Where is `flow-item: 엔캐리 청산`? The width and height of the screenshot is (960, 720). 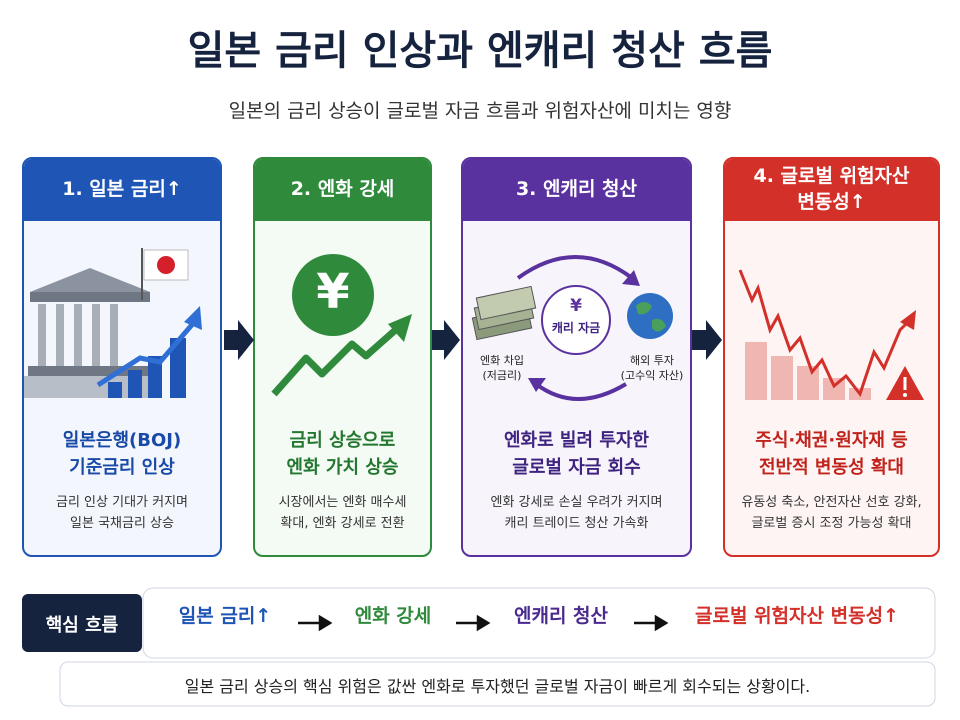
flow-item: 엔캐리 청산 is located at coordinates (560, 616).